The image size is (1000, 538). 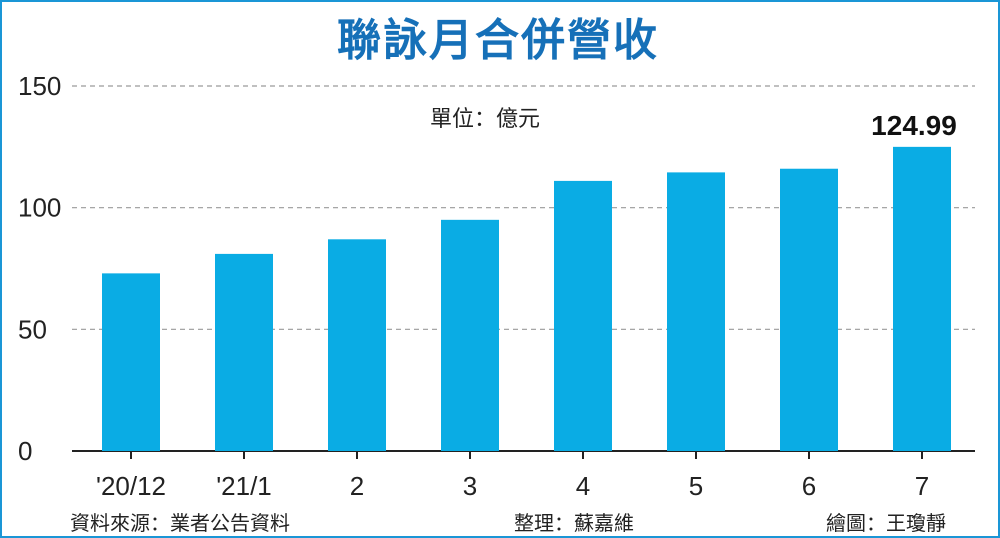 I want to click on y-tick-label: 0, so click(x=25, y=451).